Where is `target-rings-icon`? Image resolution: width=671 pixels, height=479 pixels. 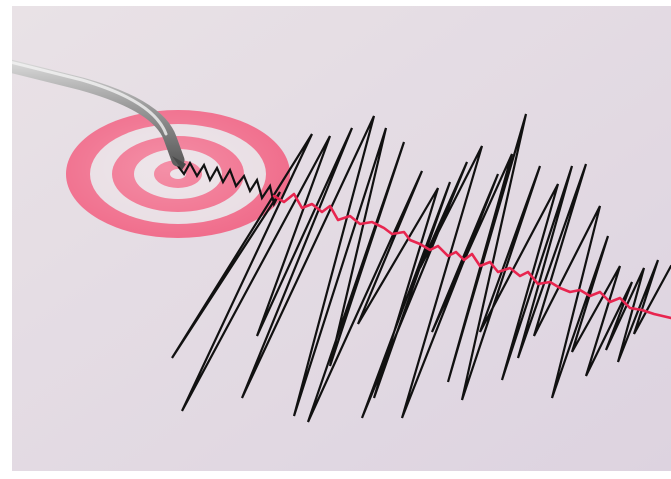 target-rings-icon is located at coordinates (178, 174).